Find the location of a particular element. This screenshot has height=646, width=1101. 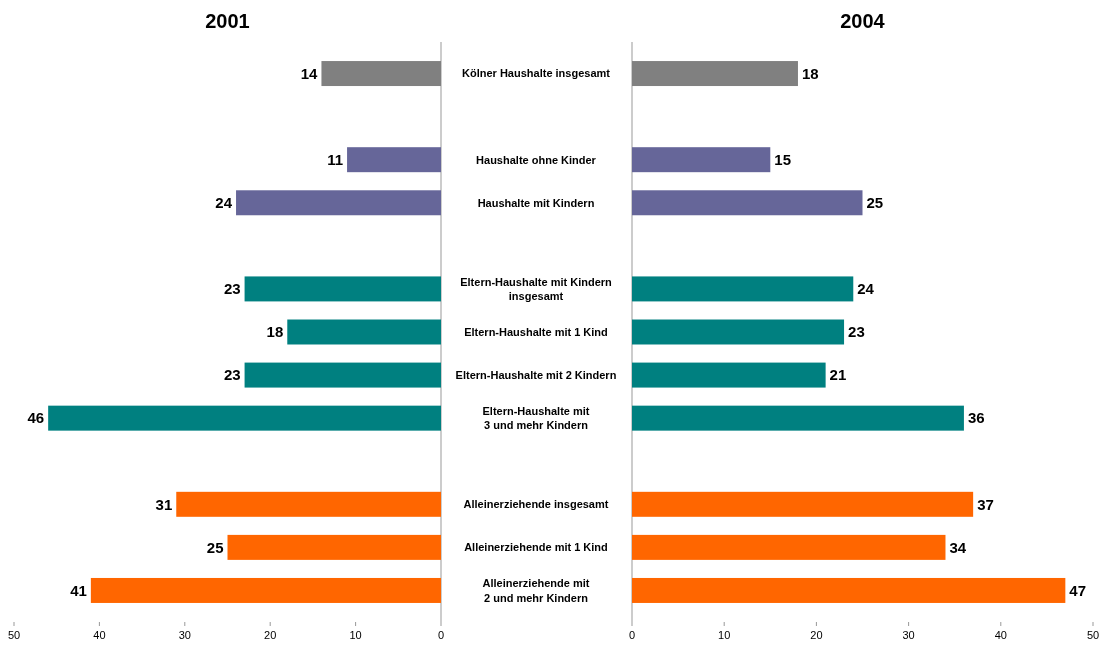

y-tick-label: Haushalte mit Kindern is located at coordinates (536, 202).